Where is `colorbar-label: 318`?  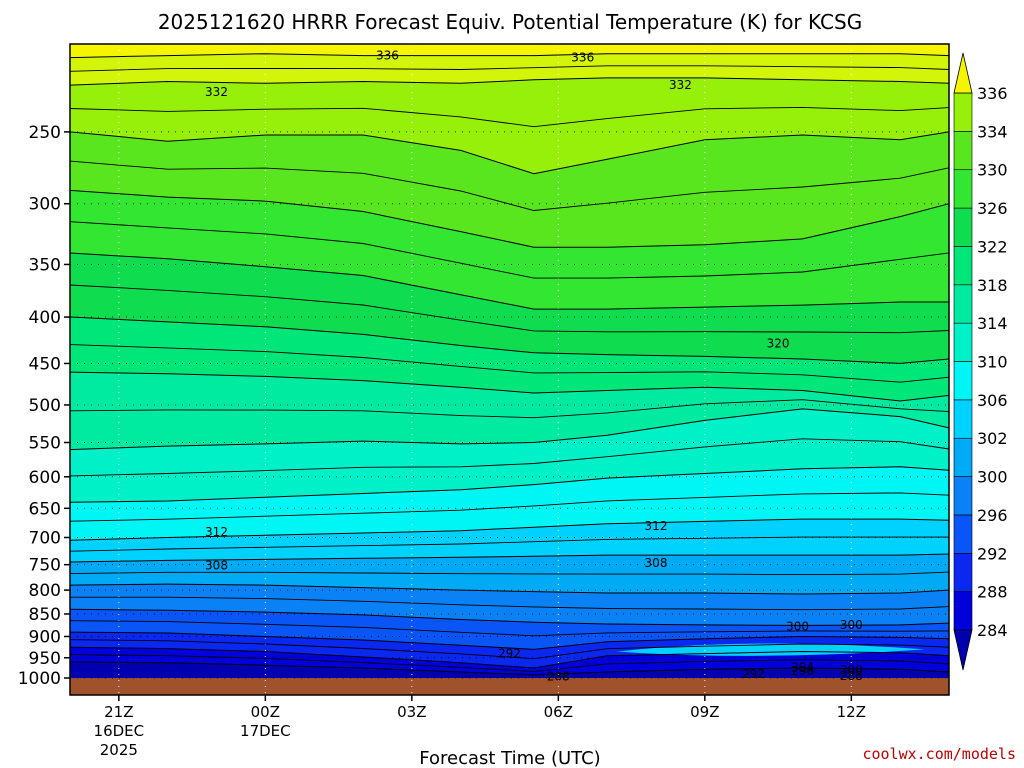
colorbar-label: 318 is located at coordinates (992, 285).